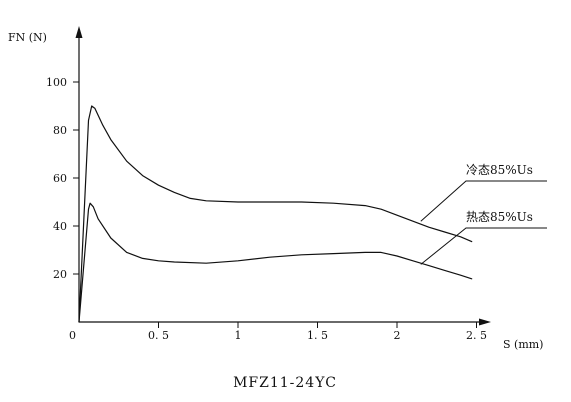 This screenshot has width=571, height=402. Describe the element at coordinates (499, 217) in the screenshot. I see `series-label: 热态85%Us` at that location.